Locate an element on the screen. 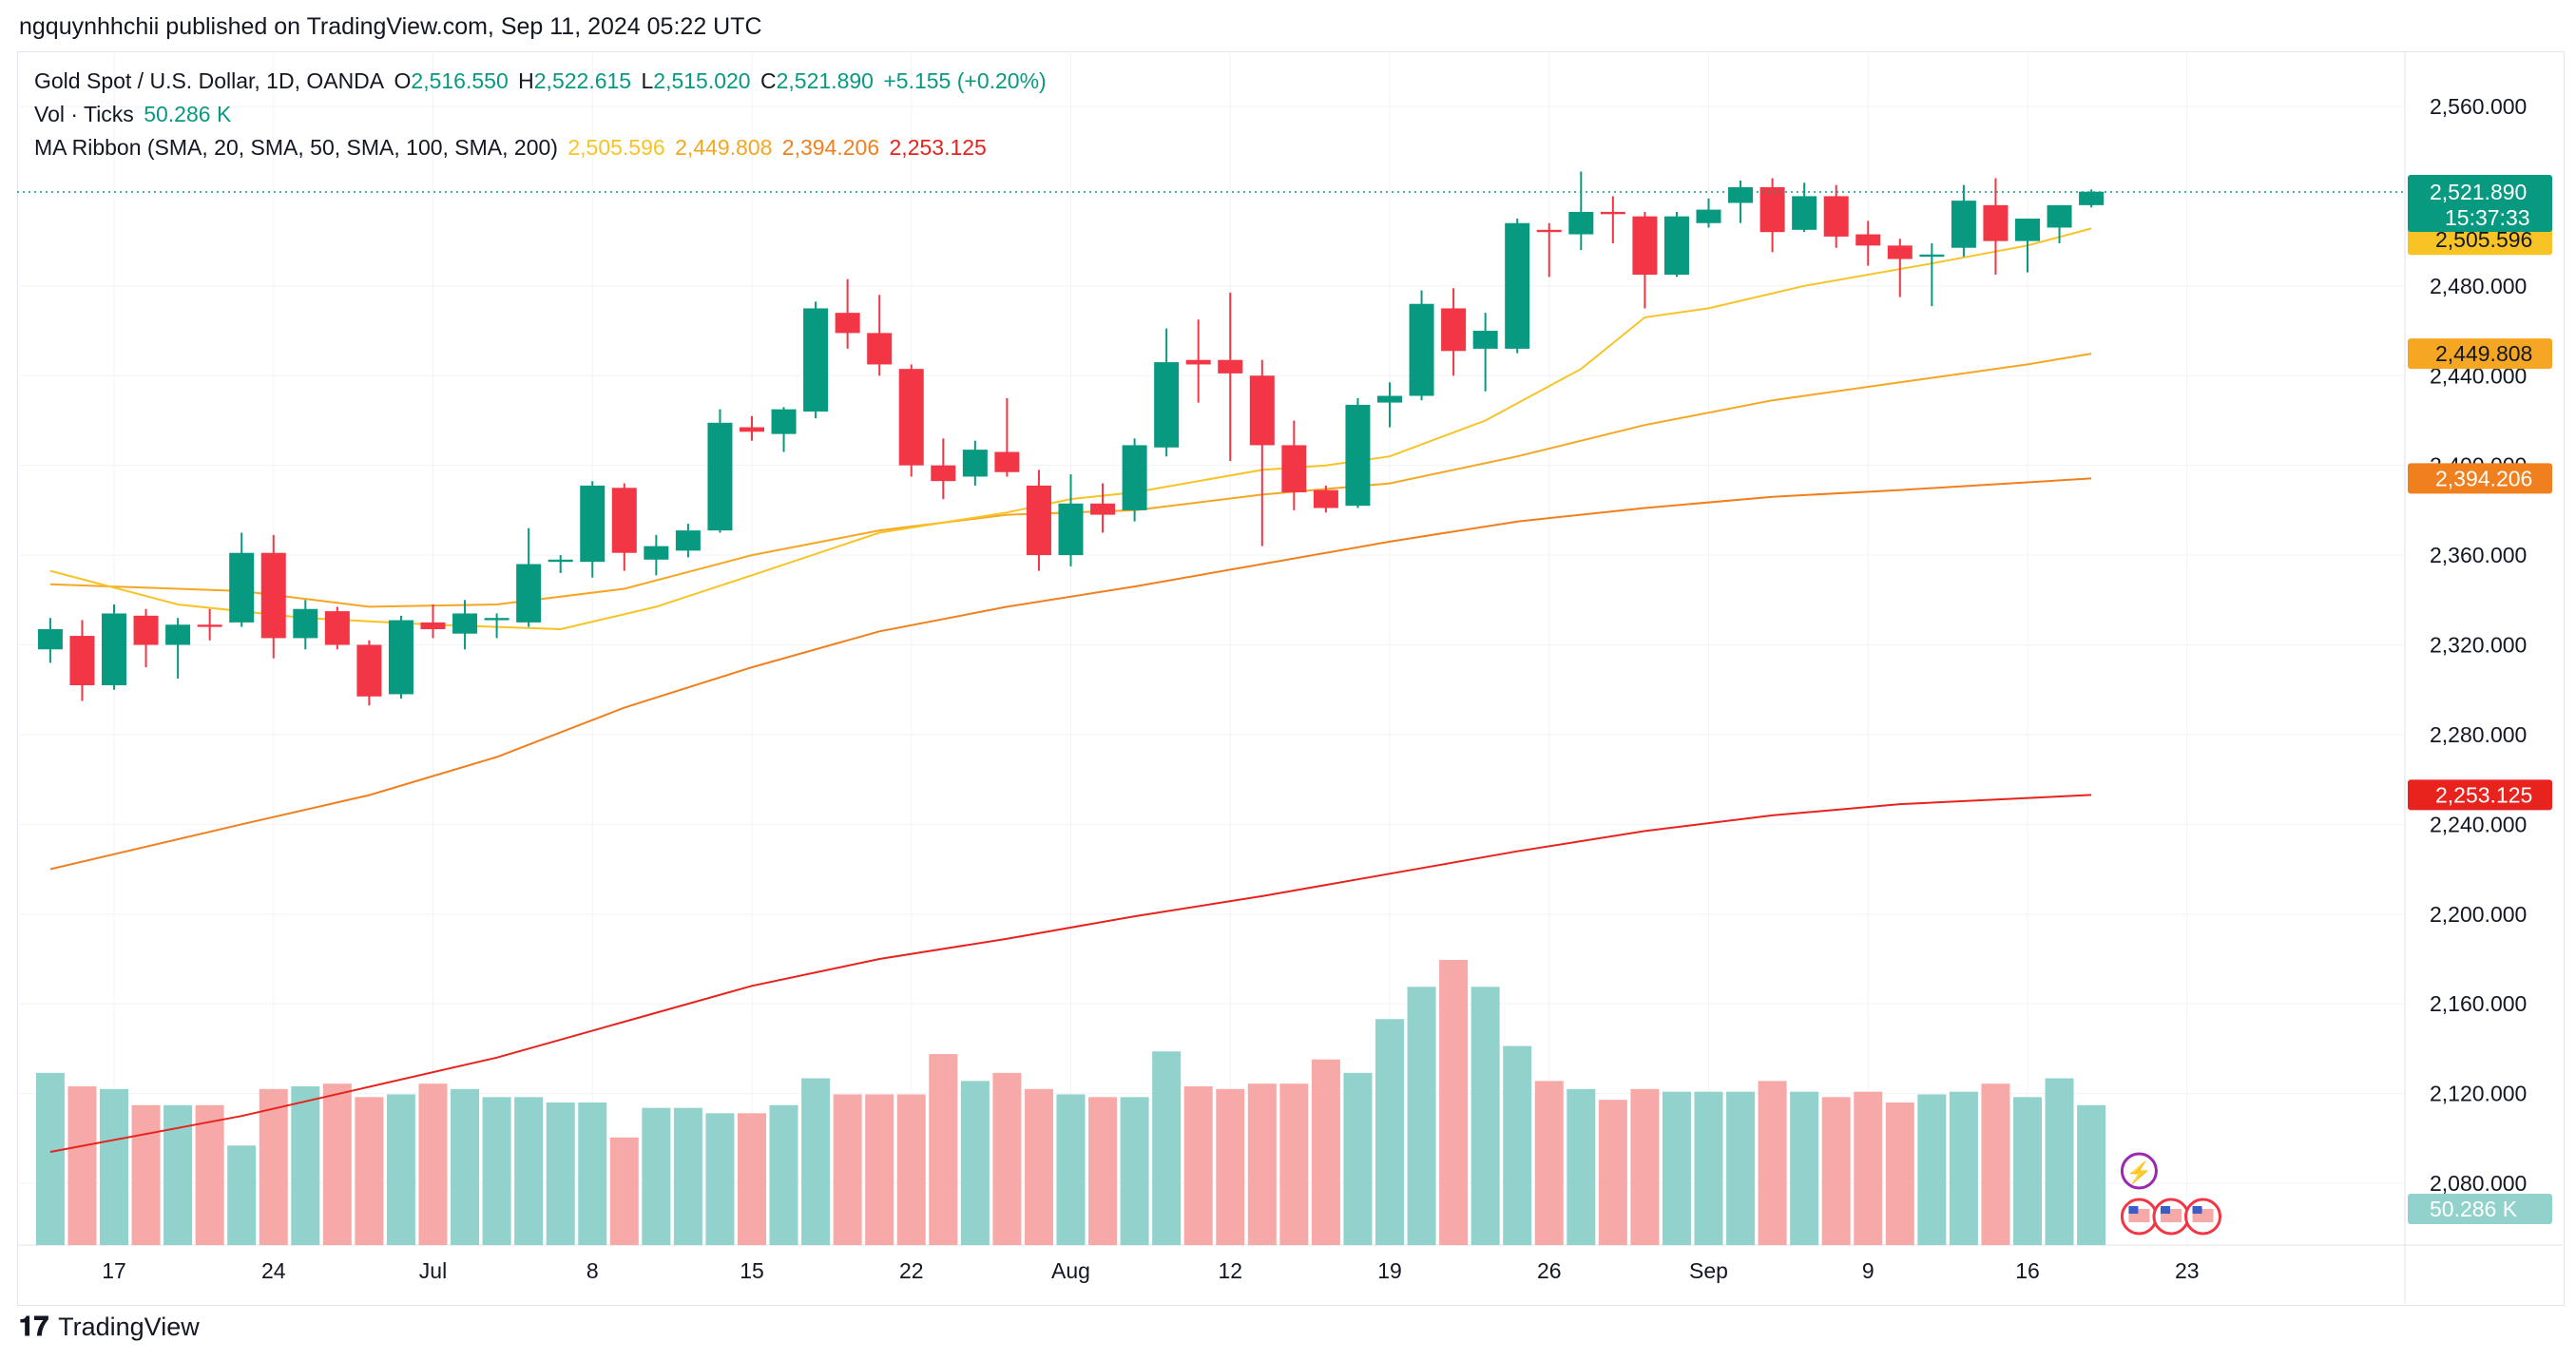  legend-volume-label: Vol · Ticks is located at coordinates (84, 114).